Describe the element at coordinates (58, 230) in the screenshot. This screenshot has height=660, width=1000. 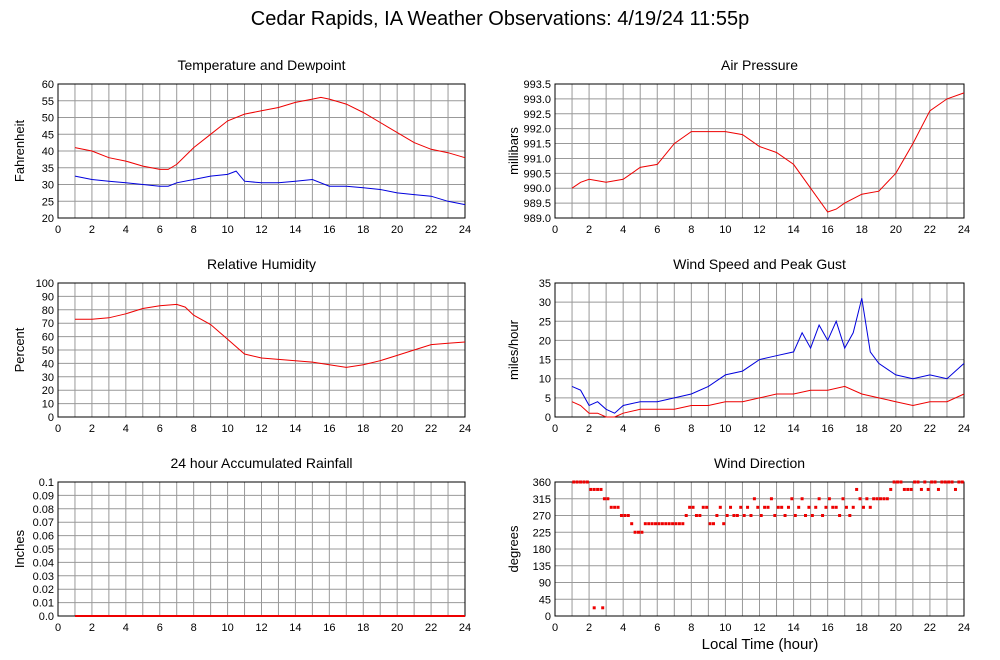
I see `temperature-and-dewpoint-xtick-0: 0` at that location.